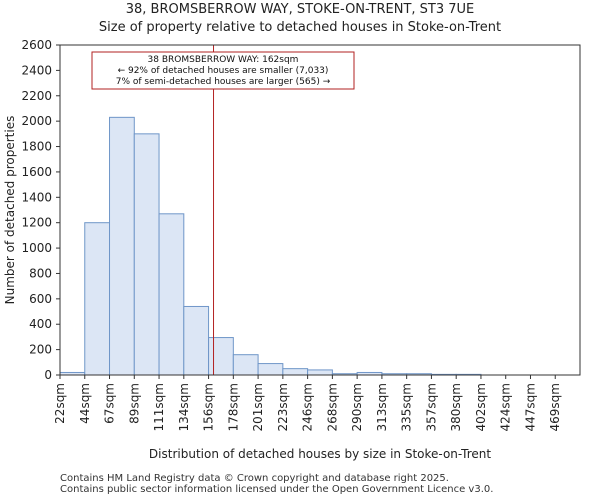 This screenshot has width=600, height=500. Describe the element at coordinates (36, 96) in the screenshot. I see `y-tick-label: 2200` at that location.